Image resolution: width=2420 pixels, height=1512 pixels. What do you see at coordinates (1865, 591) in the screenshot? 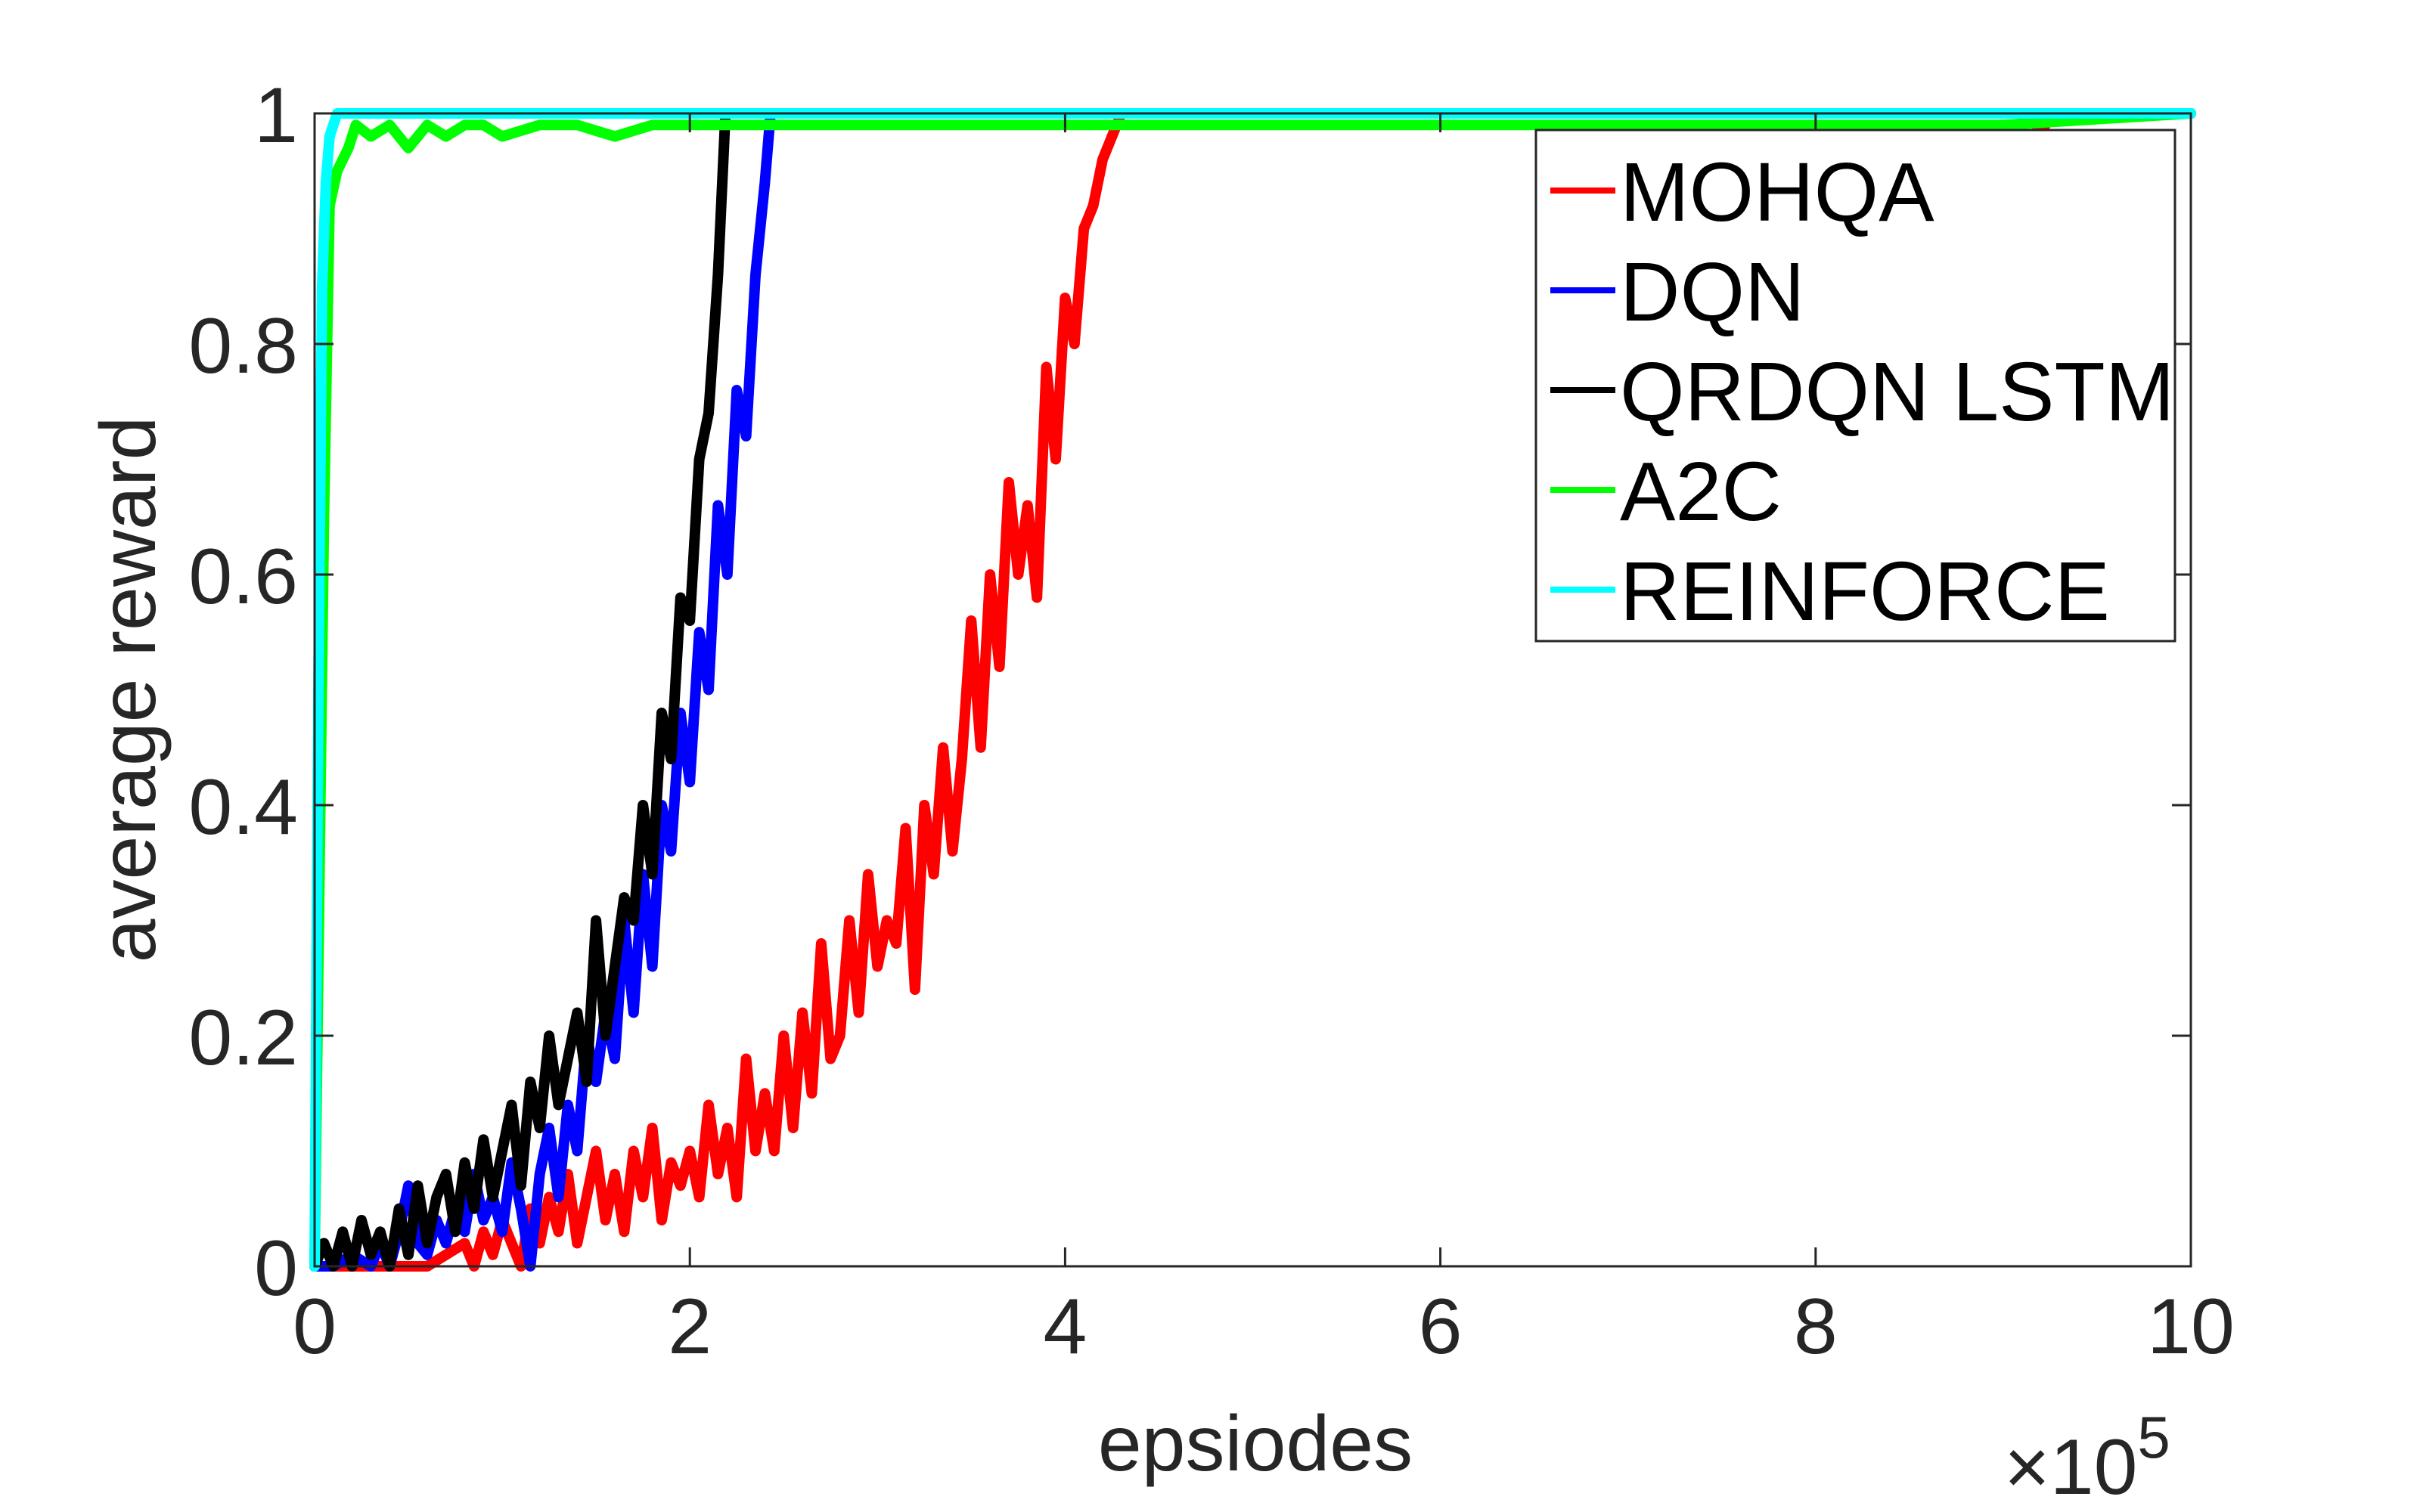
I see `legend-label: REINFORCE` at bounding box center [1865, 591].